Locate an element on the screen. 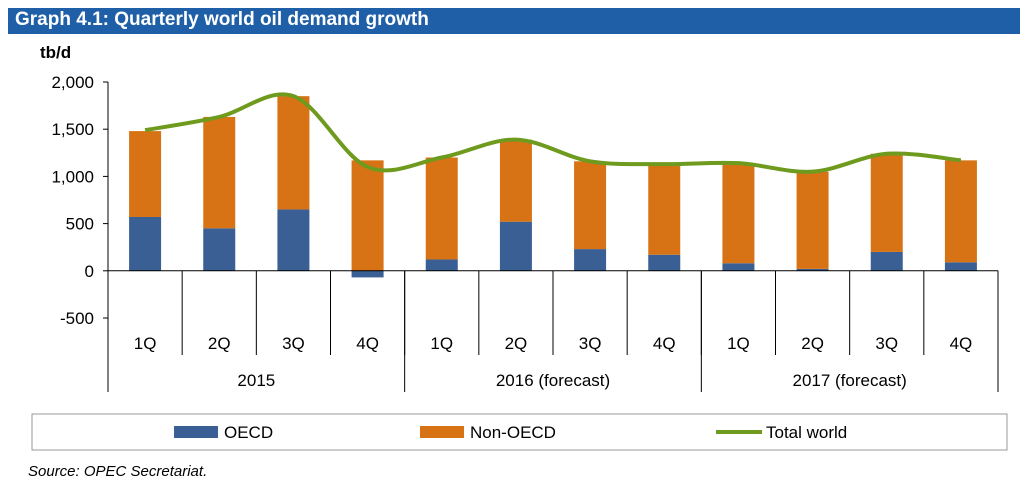 The image size is (1029, 488). legend-label-total-world: Total world is located at coordinates (806, 432).